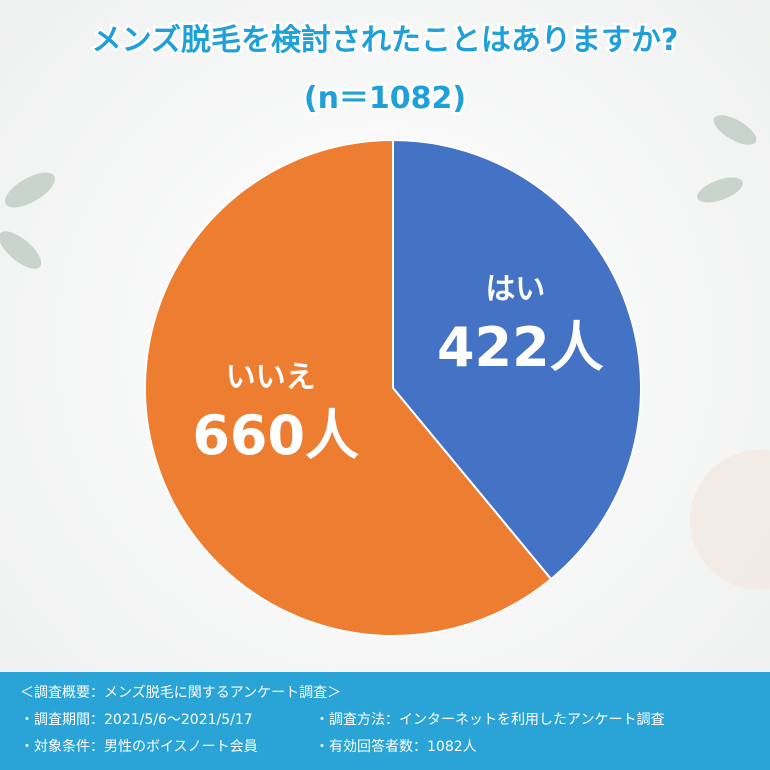  I want to click on footer-item: ・対象条件：男性のボイスノート会員, so click(139, 746).